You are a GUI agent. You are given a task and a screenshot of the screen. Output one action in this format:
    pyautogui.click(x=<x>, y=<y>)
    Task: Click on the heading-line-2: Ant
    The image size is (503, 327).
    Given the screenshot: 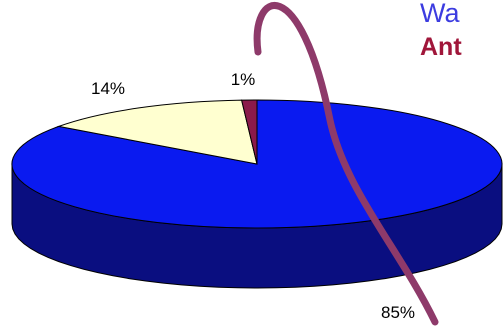 What is the action you would take?
    pyautogui.click(x=441, y=47)
    